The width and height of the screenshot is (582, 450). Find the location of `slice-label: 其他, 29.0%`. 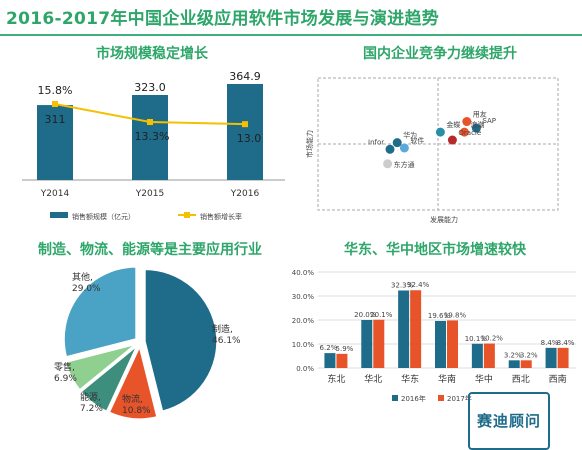

slice-label: 其他, 29.0% is located at coordinates (86, 282).